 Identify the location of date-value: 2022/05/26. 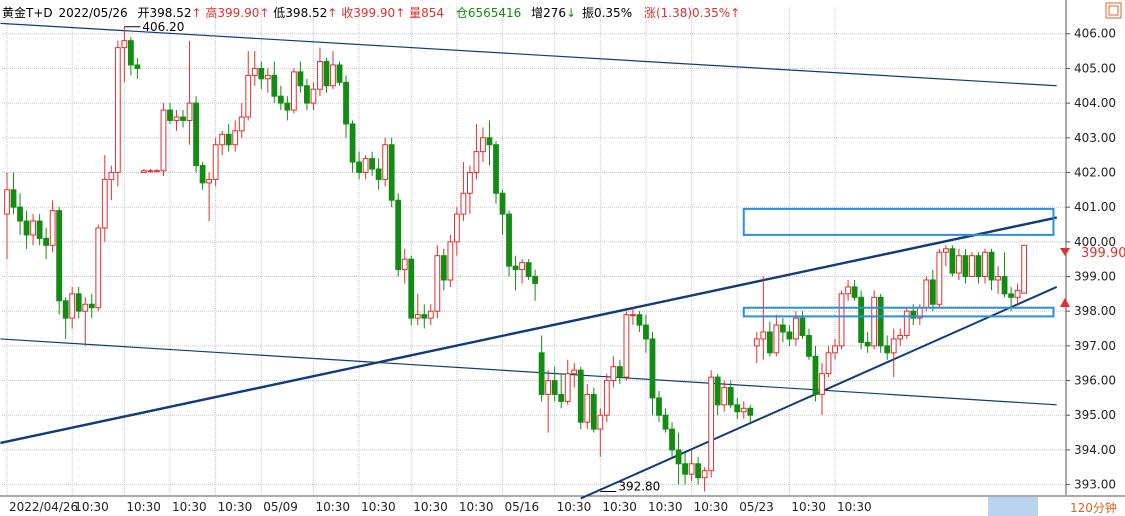
(92, 13).